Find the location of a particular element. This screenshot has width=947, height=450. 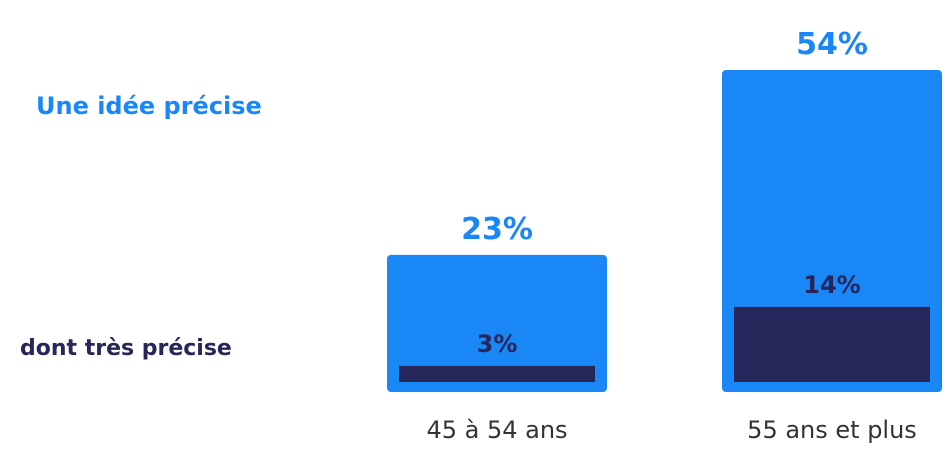

value-label-outer-1: 54% is located at coordinates (832, 44).